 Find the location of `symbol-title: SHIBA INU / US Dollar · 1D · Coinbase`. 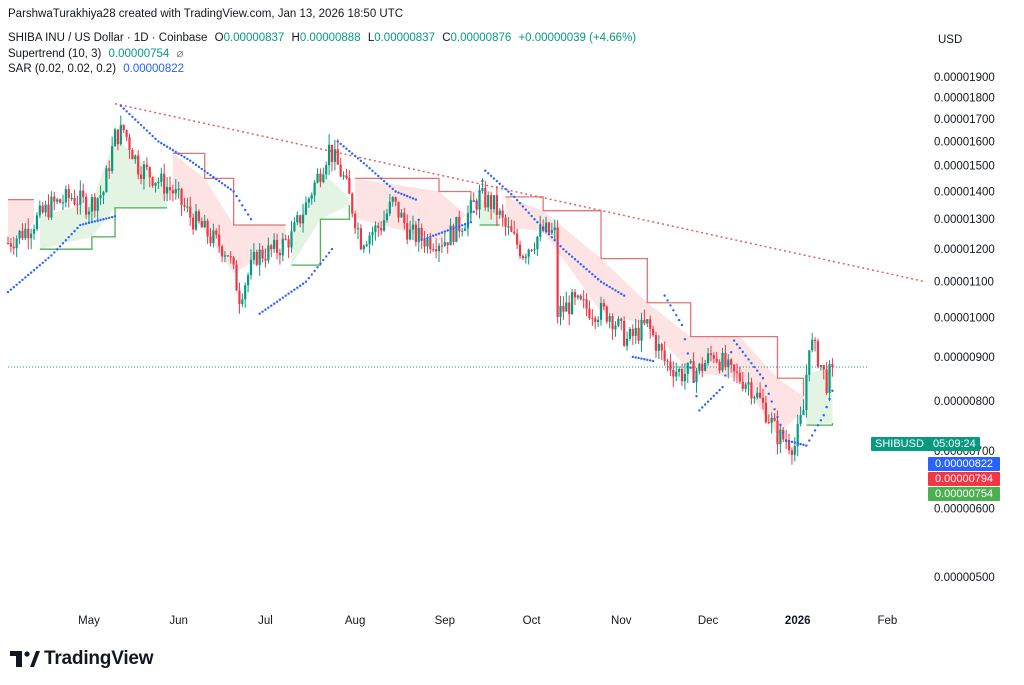

symbol-title: SHIBA INU / US Dollar · 1D · Coinbase is located at coordinates (108, 38).